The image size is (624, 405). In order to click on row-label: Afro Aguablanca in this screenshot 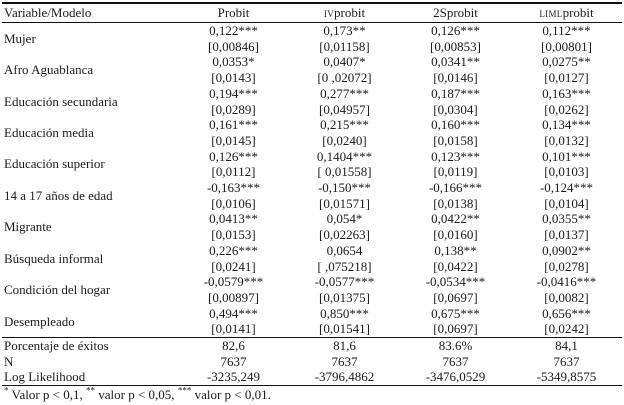, I will do `click(49, 70)`.